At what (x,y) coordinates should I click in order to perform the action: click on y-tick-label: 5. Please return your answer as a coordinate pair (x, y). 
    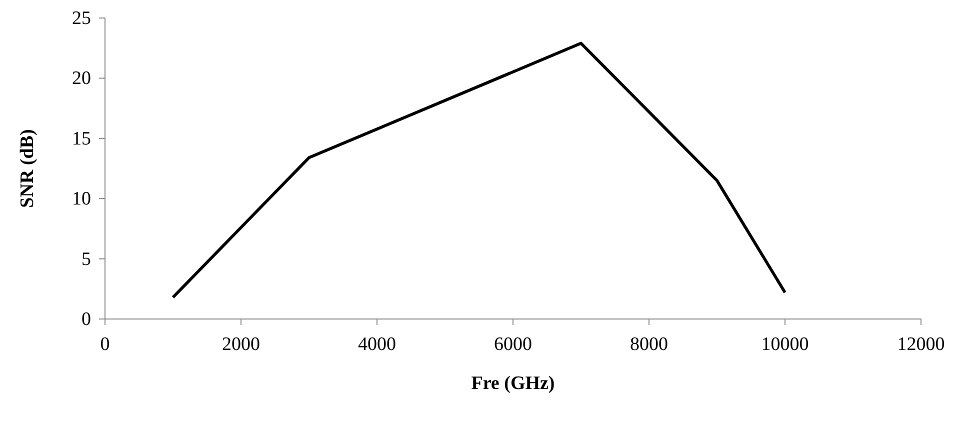
    Looking at the image, I should click on (86, 259).